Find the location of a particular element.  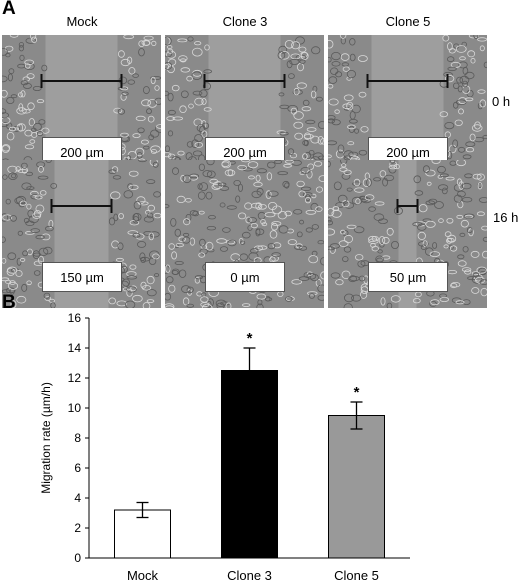

column-label-clone-3: Clone 3 is located at coordinates (245, 21).